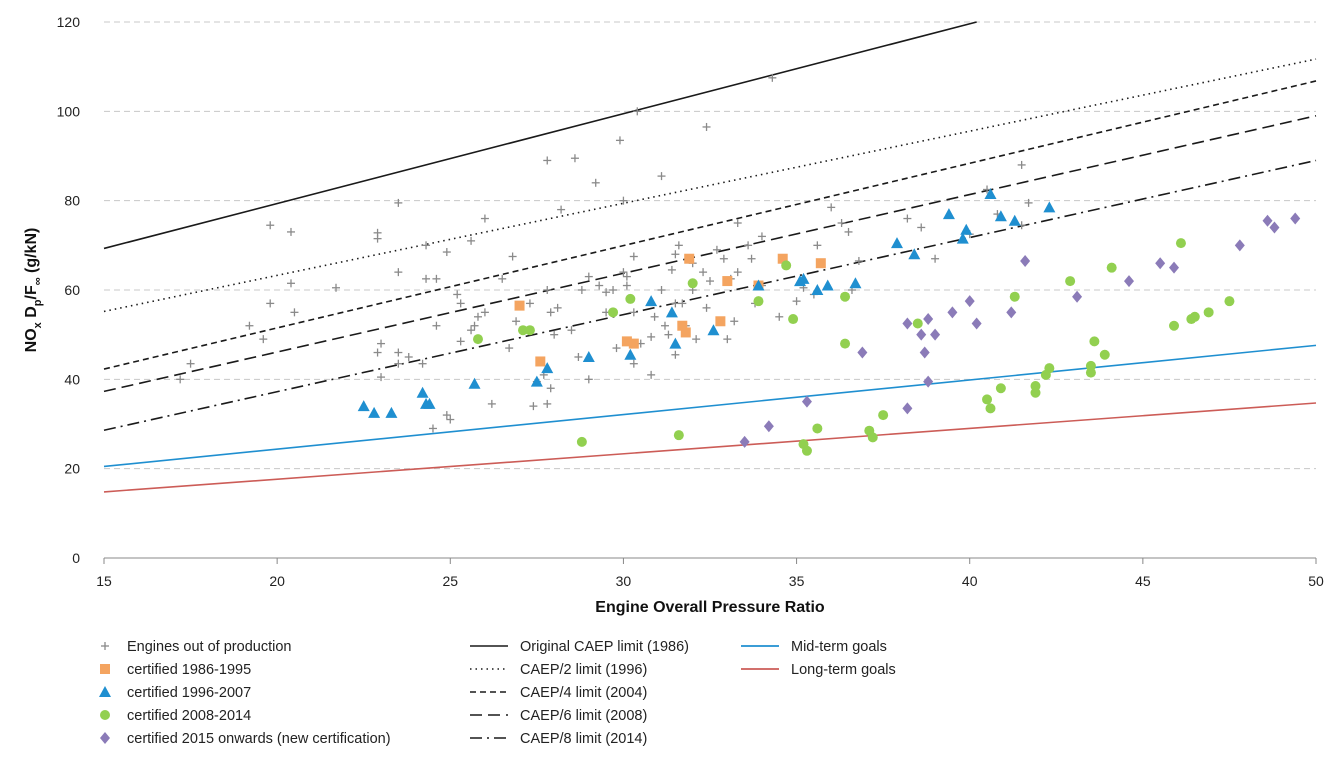 The image size is (1325, 769). What do you see at coordinates (104, 581) in the screenshot?
I see `x-tick-label: 15` at bounding box center [104, 581].